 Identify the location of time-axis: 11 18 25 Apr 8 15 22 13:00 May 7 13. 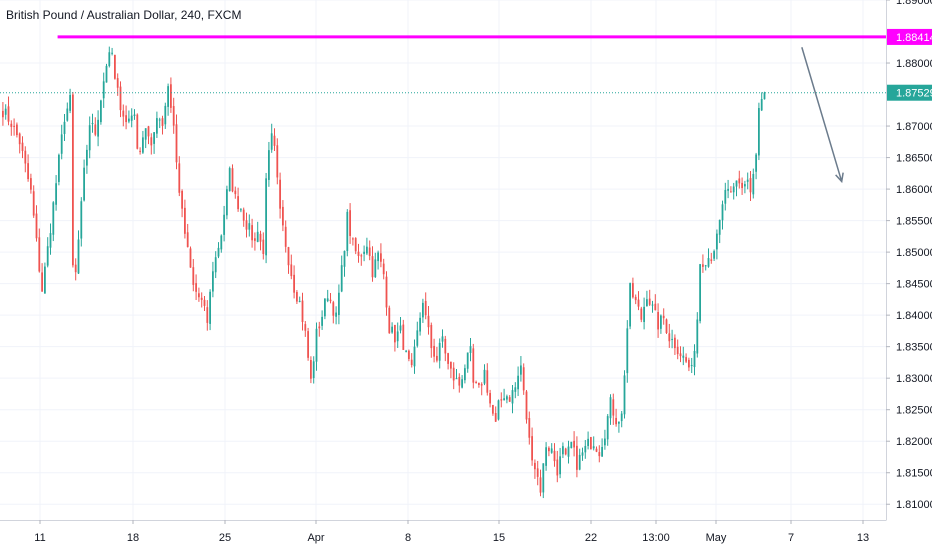
(443, 532).